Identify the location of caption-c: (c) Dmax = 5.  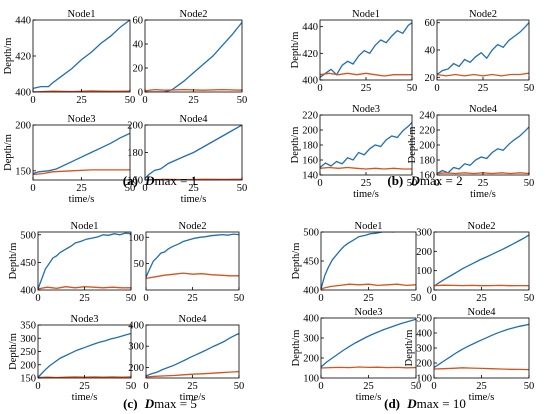
(160, 403).